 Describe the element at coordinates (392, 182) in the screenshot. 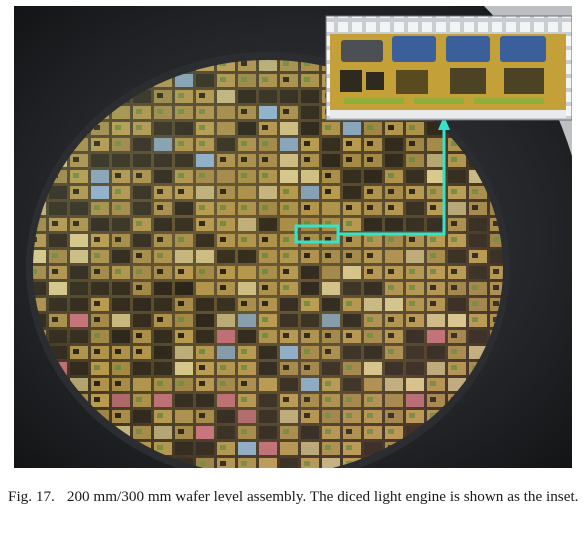

I see `inset-connector-line` at that location.